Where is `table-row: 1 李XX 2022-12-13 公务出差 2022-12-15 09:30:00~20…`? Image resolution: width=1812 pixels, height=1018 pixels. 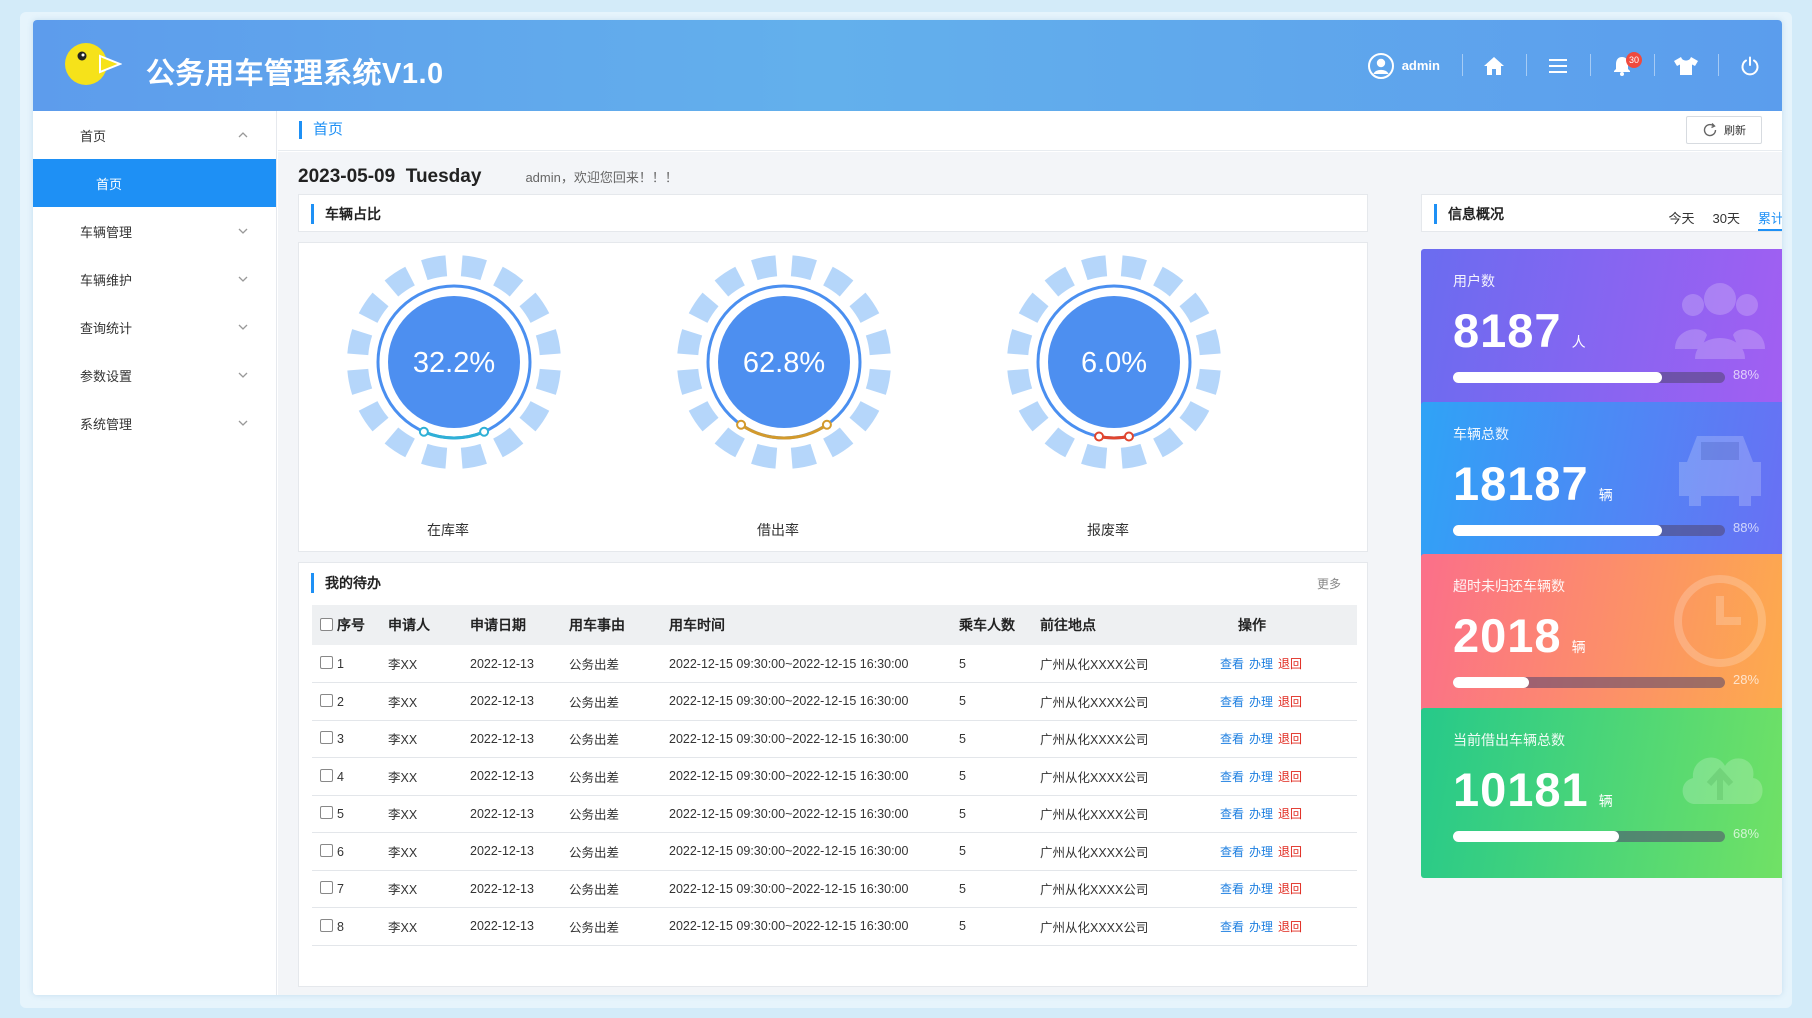
table-row: 1 李XX 2022-12-13 公务出差 2022-12-15 09:30:00~20… is located at coordinates (834, 664).